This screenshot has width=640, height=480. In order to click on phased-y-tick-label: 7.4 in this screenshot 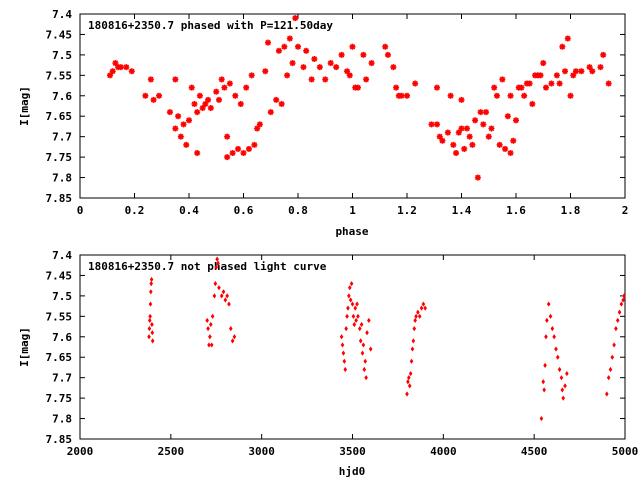, I will do `click(62, 14)`.